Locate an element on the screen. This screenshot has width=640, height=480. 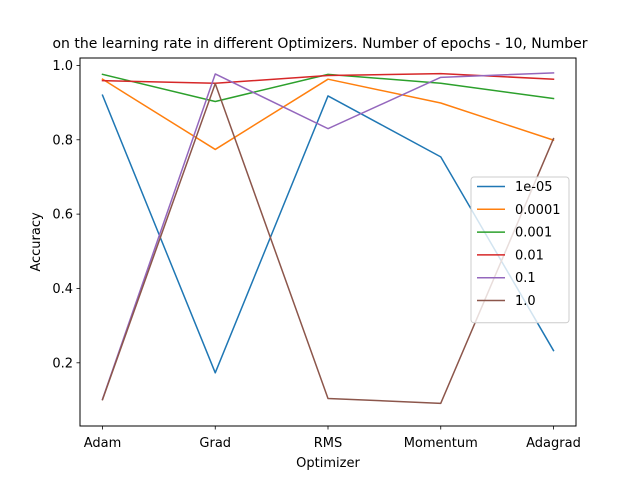
y-tick-label: 0.8 is located at coordinates (62, 140).